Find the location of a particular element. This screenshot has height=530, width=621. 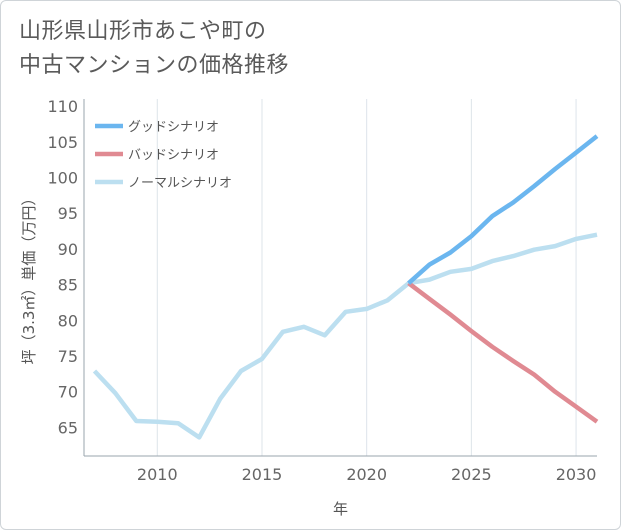

y-tick-label: 75 is located at coordinates (68, 356).